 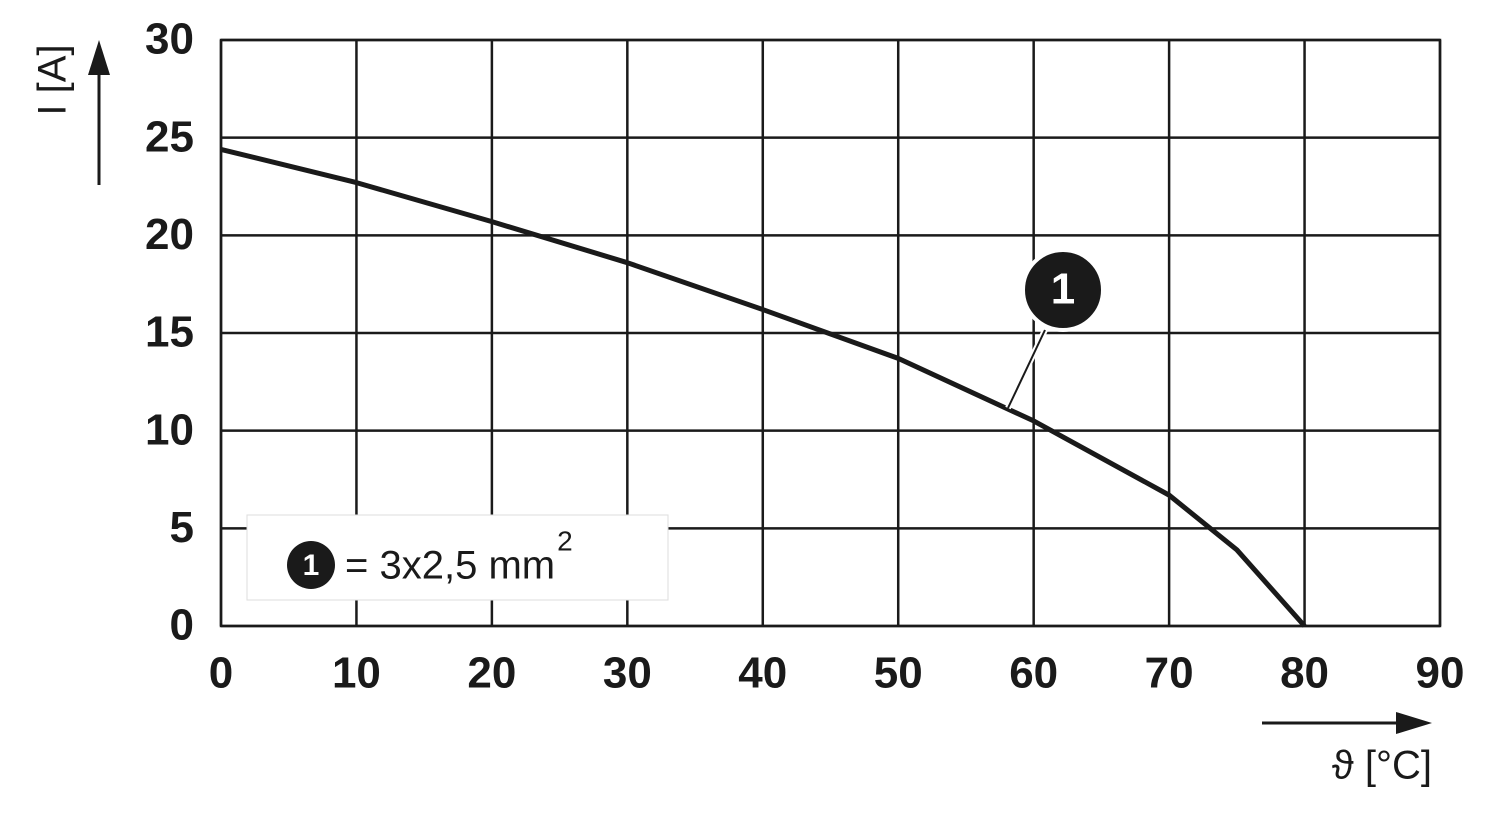 What do you see at coordinates (169, 136) in the screenshot?
I see `y-tick-label: 25` at bounding box center [169, 136].